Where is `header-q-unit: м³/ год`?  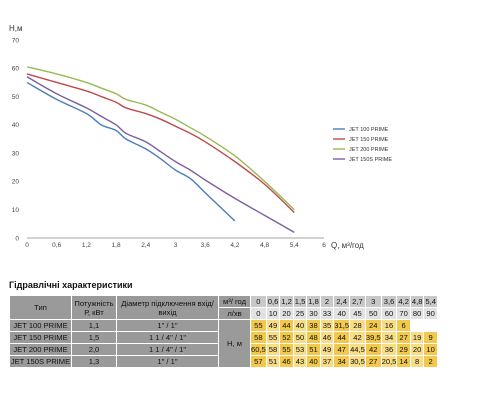
header-q-unit: м³/ год is located at coordinates (234, 301).